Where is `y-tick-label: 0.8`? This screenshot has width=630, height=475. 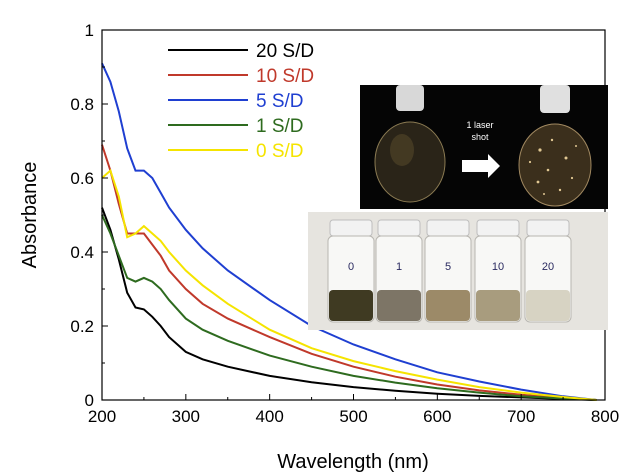 y-tick-label: 0.8 is located at coordinates (82, 104).